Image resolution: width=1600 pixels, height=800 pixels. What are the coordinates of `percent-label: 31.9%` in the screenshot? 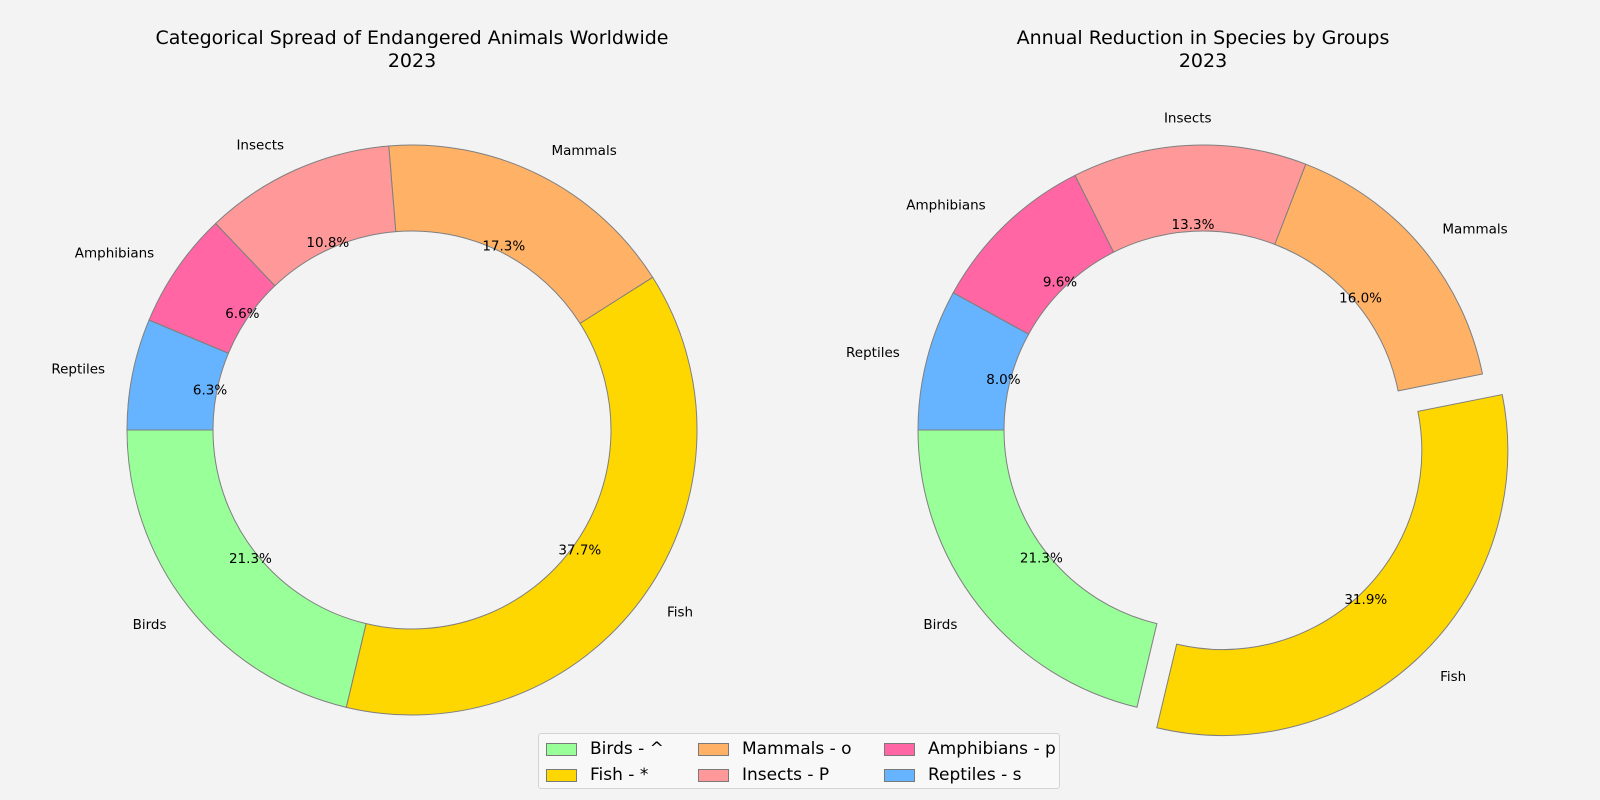 It's located at (1365, 600).